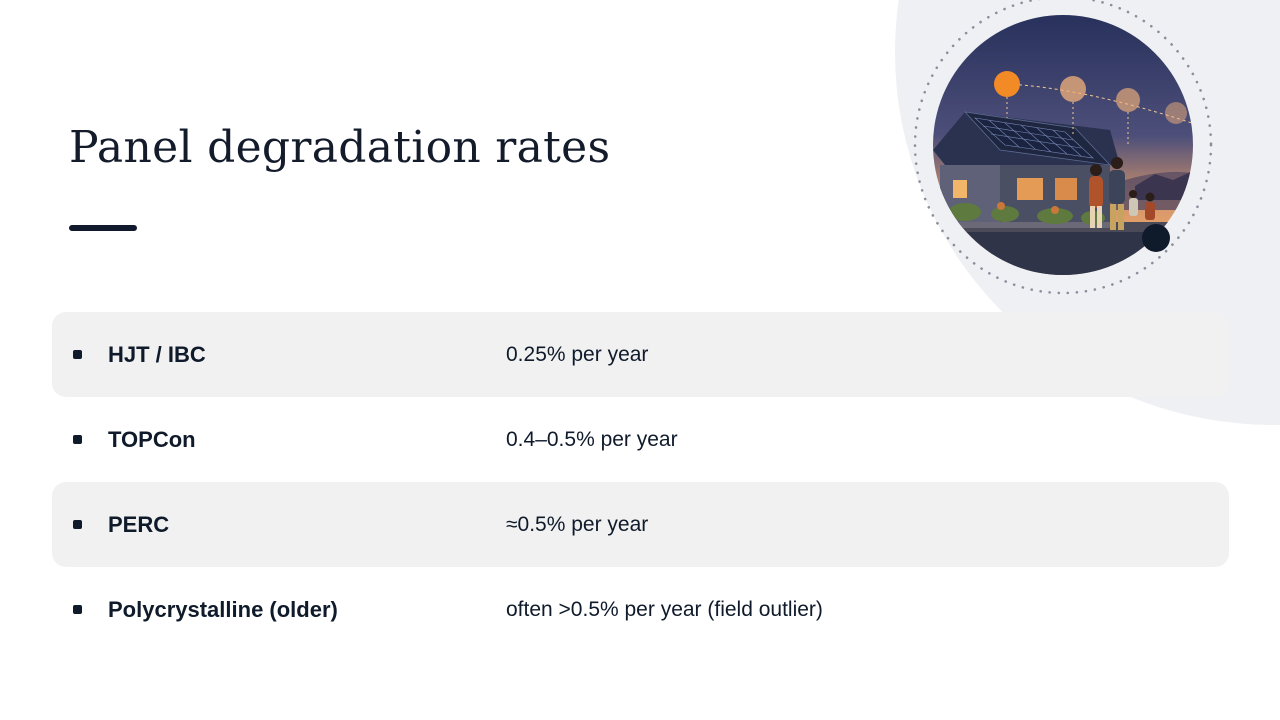 This screenshot has height=720, width=1280. I want to click on degradation-rate: often >0.5% per year (field outlier), so click(664, 609).